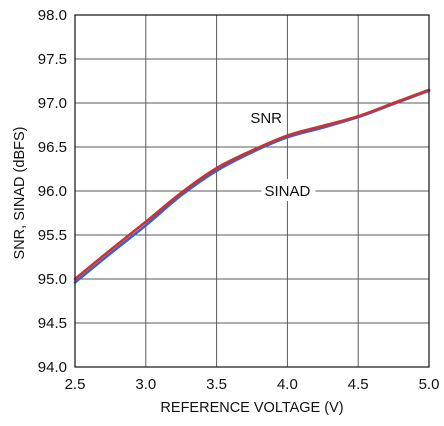 The height and width of the screenshot is (426, 444). Describe the element at coordinates (75, 384) in the screenshot. I see `x-tick-label: 2.5` at that location.